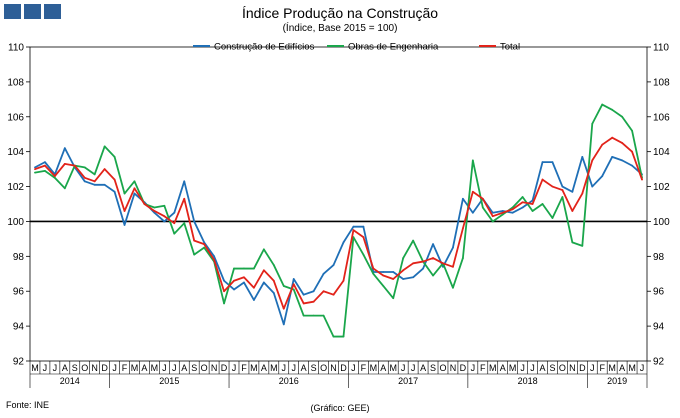  I want to click on logo-block, so click(52, 11).